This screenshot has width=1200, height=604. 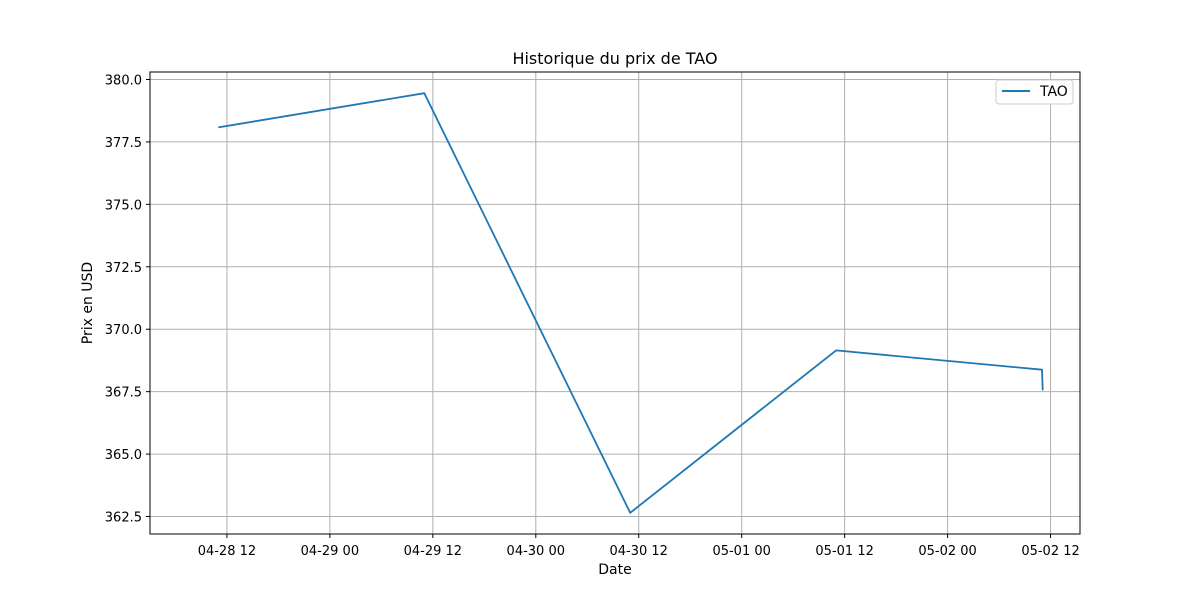 I want to click on y-tick-label: 372.5, so click(x=123, y=268).